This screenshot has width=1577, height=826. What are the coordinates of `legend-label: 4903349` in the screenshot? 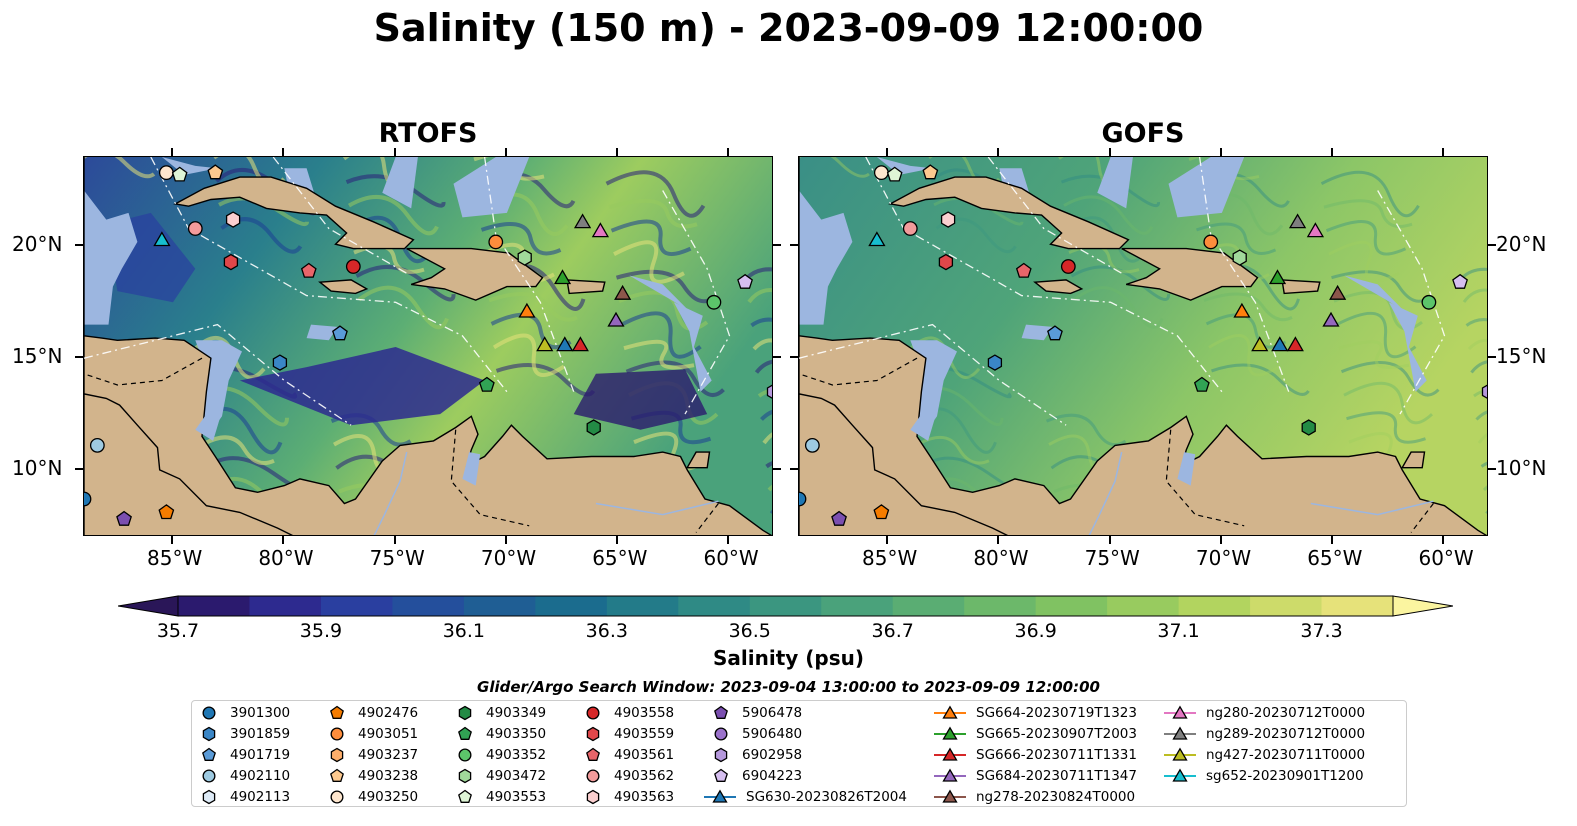 It's located at (516, 713).